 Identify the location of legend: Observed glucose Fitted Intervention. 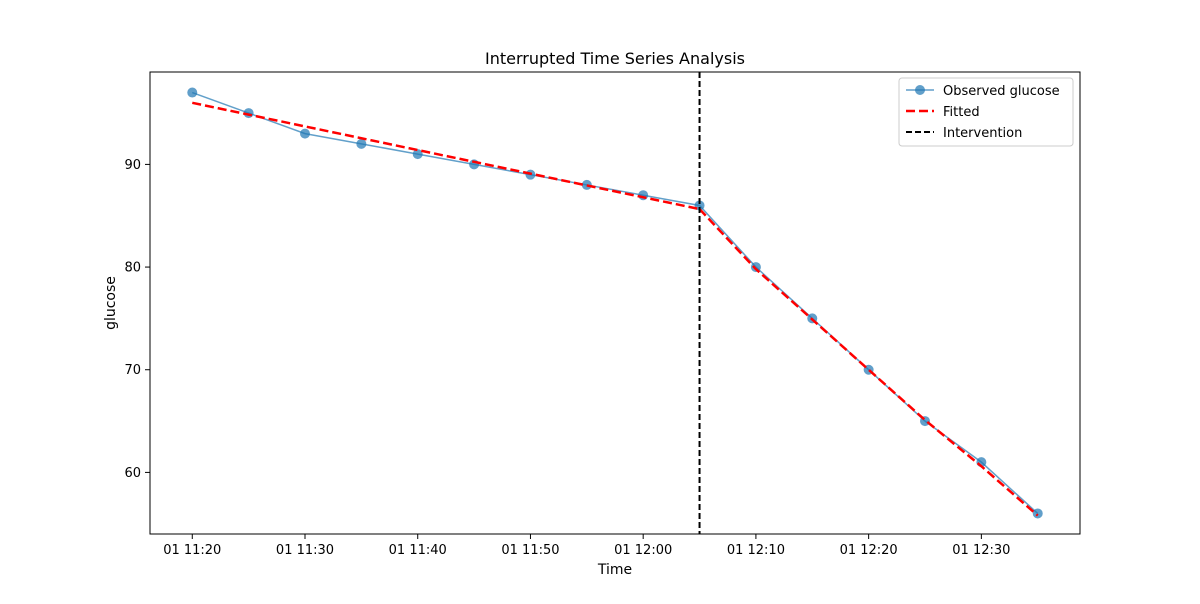
(986, 112).